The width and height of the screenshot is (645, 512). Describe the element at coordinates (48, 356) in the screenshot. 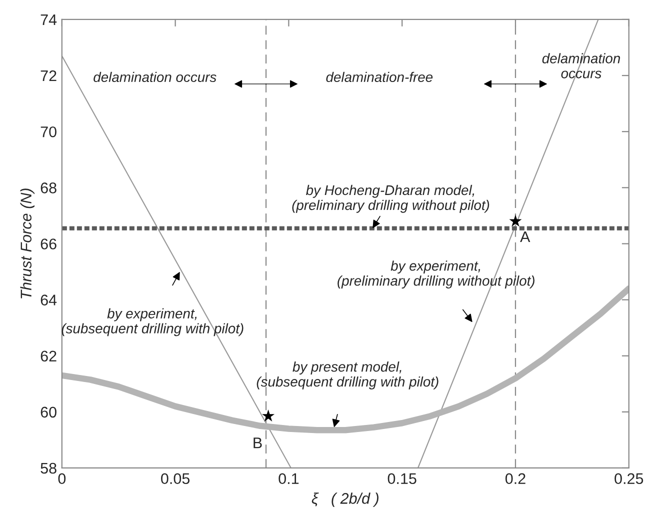

I see `y-tick-label: 62` at that location.